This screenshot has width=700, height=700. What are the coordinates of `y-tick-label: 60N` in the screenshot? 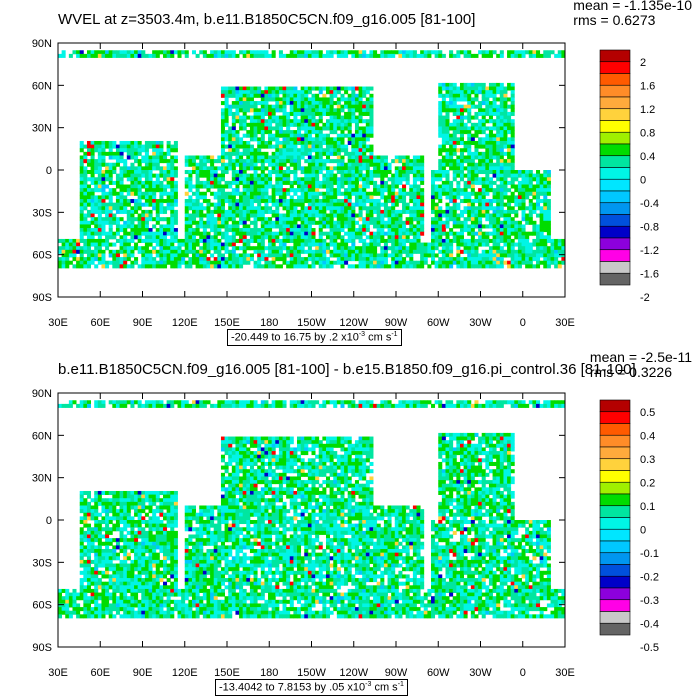 It's located at (42, 436).